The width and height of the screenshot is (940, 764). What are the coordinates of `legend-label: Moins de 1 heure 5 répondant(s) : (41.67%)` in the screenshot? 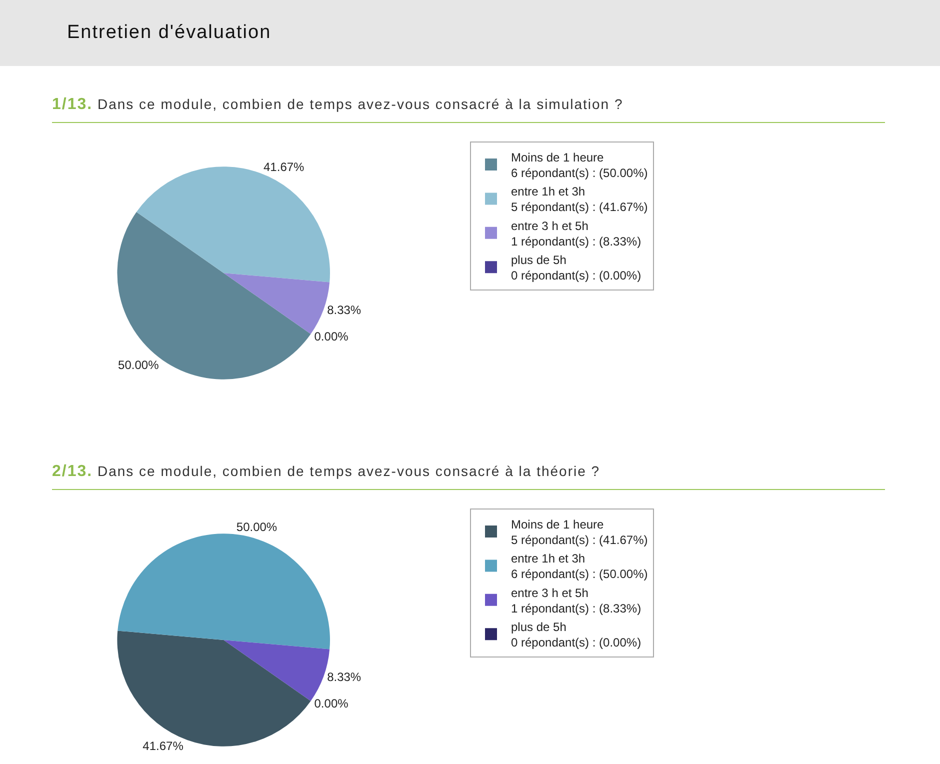 It's located at (579, 532).